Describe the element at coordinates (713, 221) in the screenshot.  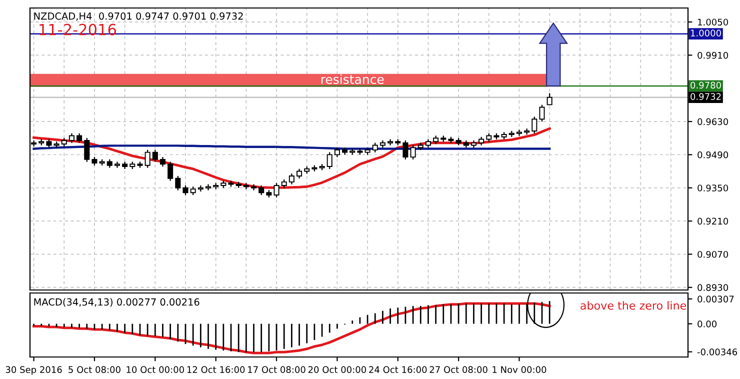
I see `y-tick-label: 0.9210` at that location.